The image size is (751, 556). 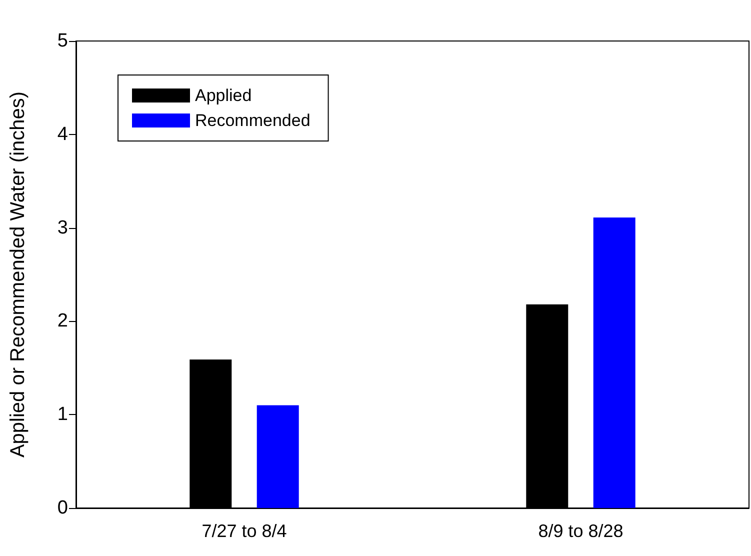 I want to click on y-tick-label: 5, so click(x=62, y=41).